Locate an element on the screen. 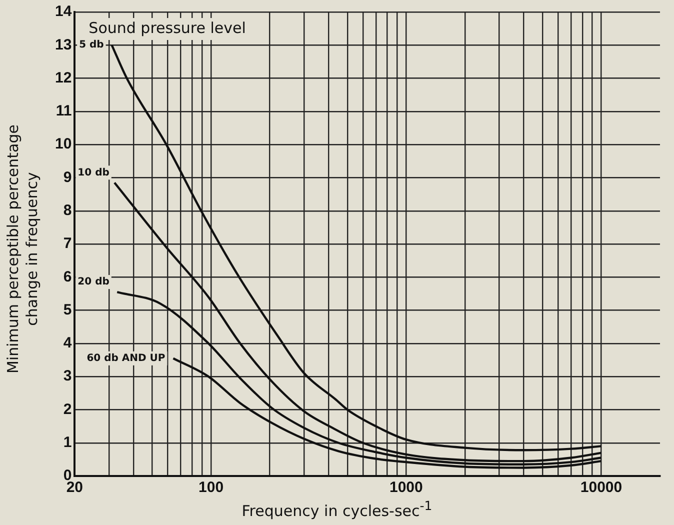 The width and height of the screenshot is (674, 525). y-tick-label: 5 is located at coordinates (67, 309).